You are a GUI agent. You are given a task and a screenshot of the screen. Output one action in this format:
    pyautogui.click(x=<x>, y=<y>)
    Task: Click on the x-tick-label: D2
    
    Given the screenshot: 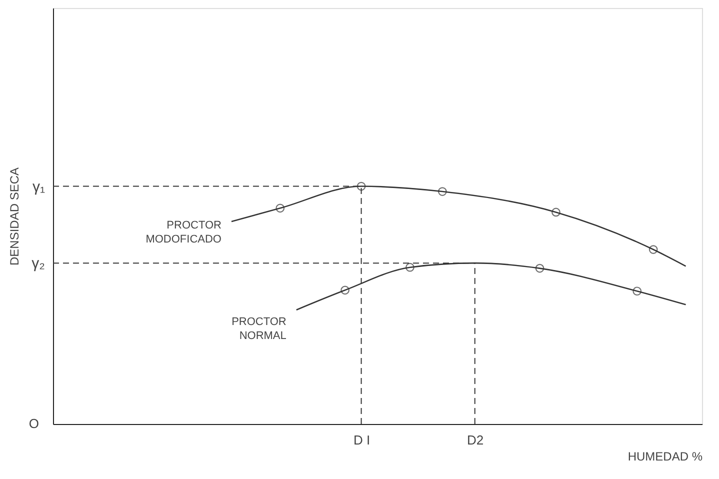 What is the action you would take?
    pyautogui.click(x=475, y=440)
    